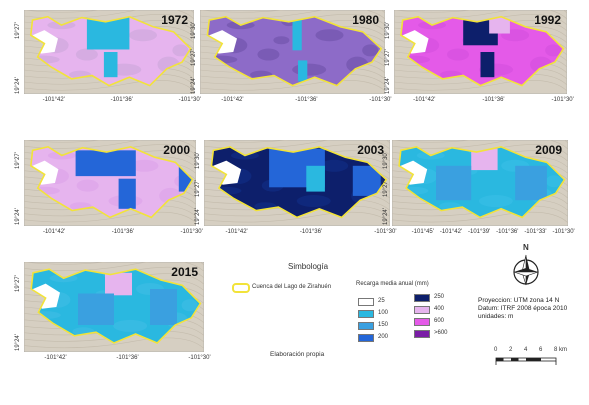 The image size is (589, 405). What do you see at coordinates (383, 325) in the screenshot?
I see `legend-class-label: 150` at bounding box center [383, 325].